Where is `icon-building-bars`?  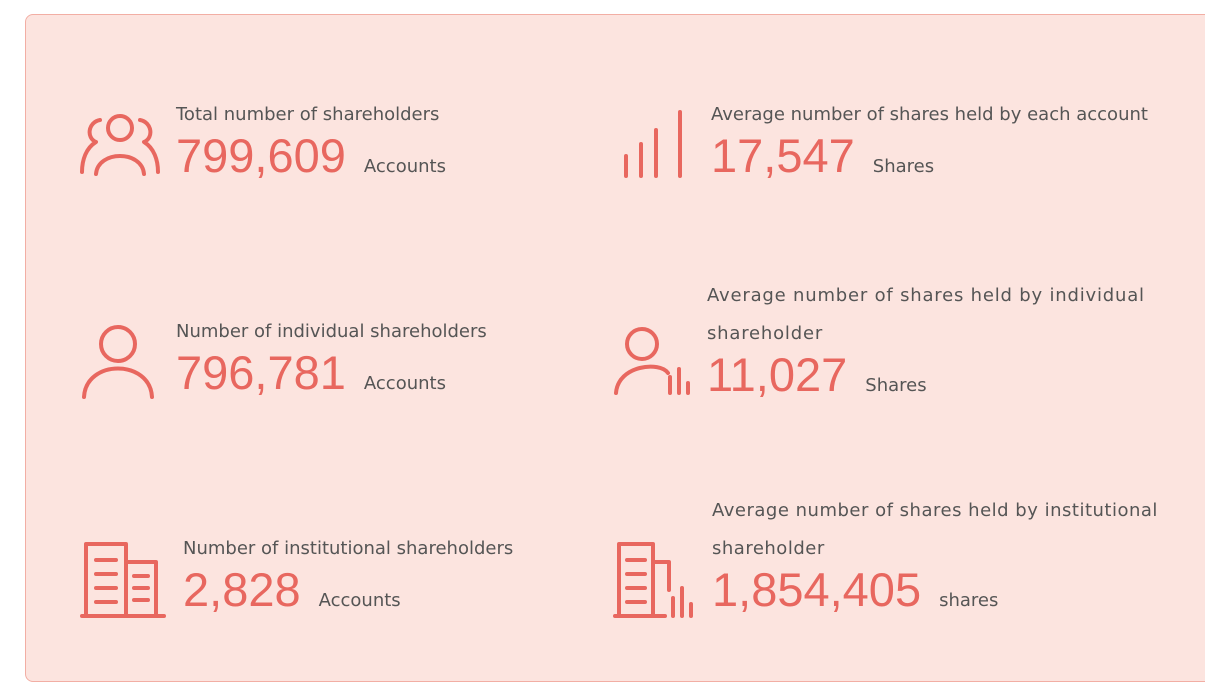 icon-building-bars is located at coordinates (653, 580).